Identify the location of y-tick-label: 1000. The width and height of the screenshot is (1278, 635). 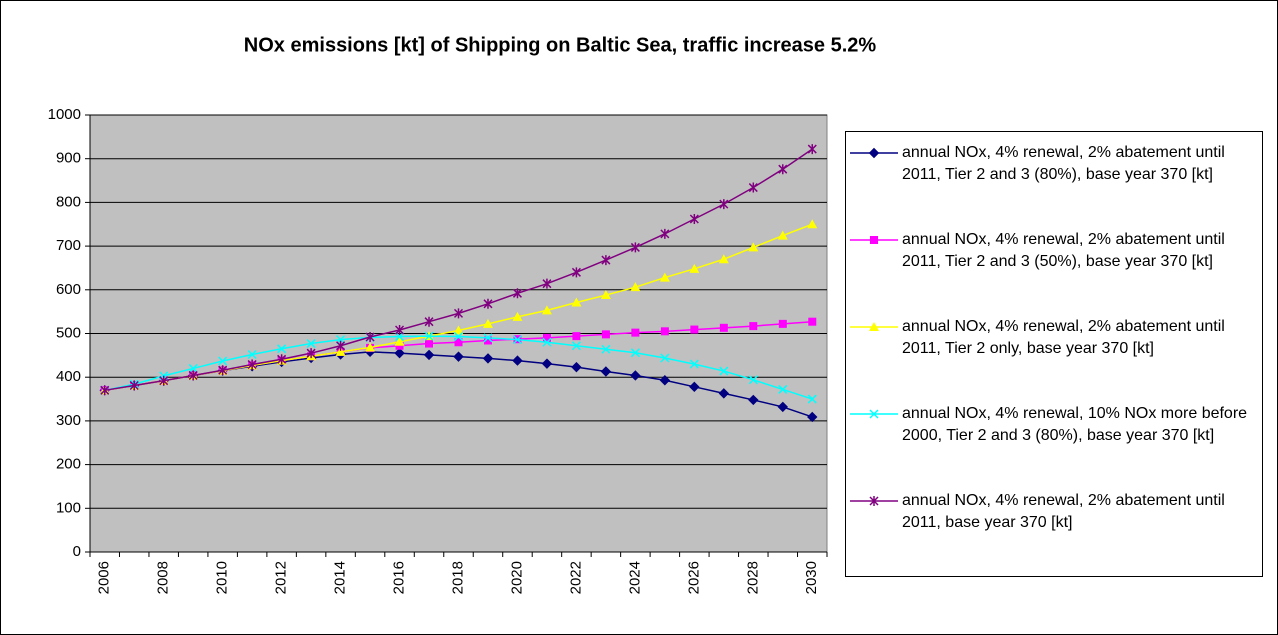
(64, 114).